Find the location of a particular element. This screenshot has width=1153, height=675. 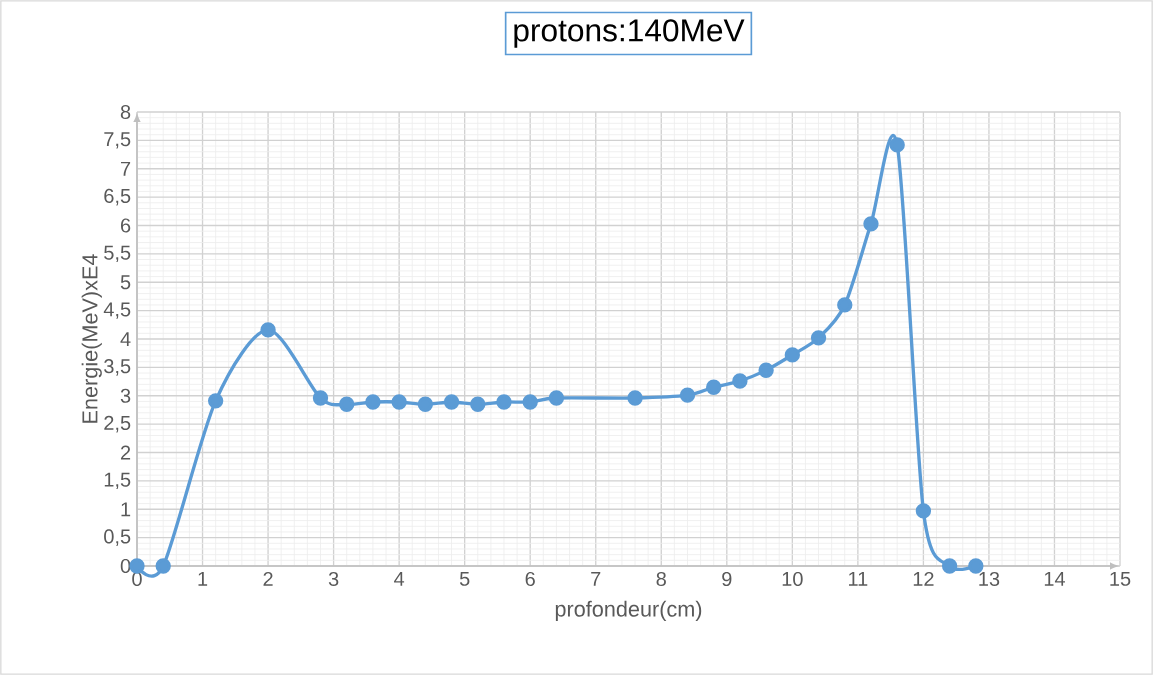

y-tick-label: 1,5 is located at coordinates (117, 481).